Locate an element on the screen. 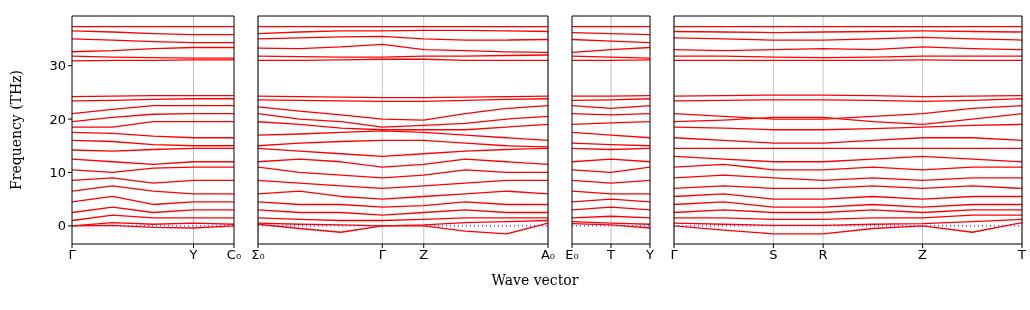 The width and height of the screenshot is (1030, 310). y-tick-label: 0 is located at coordinates (61, 226).